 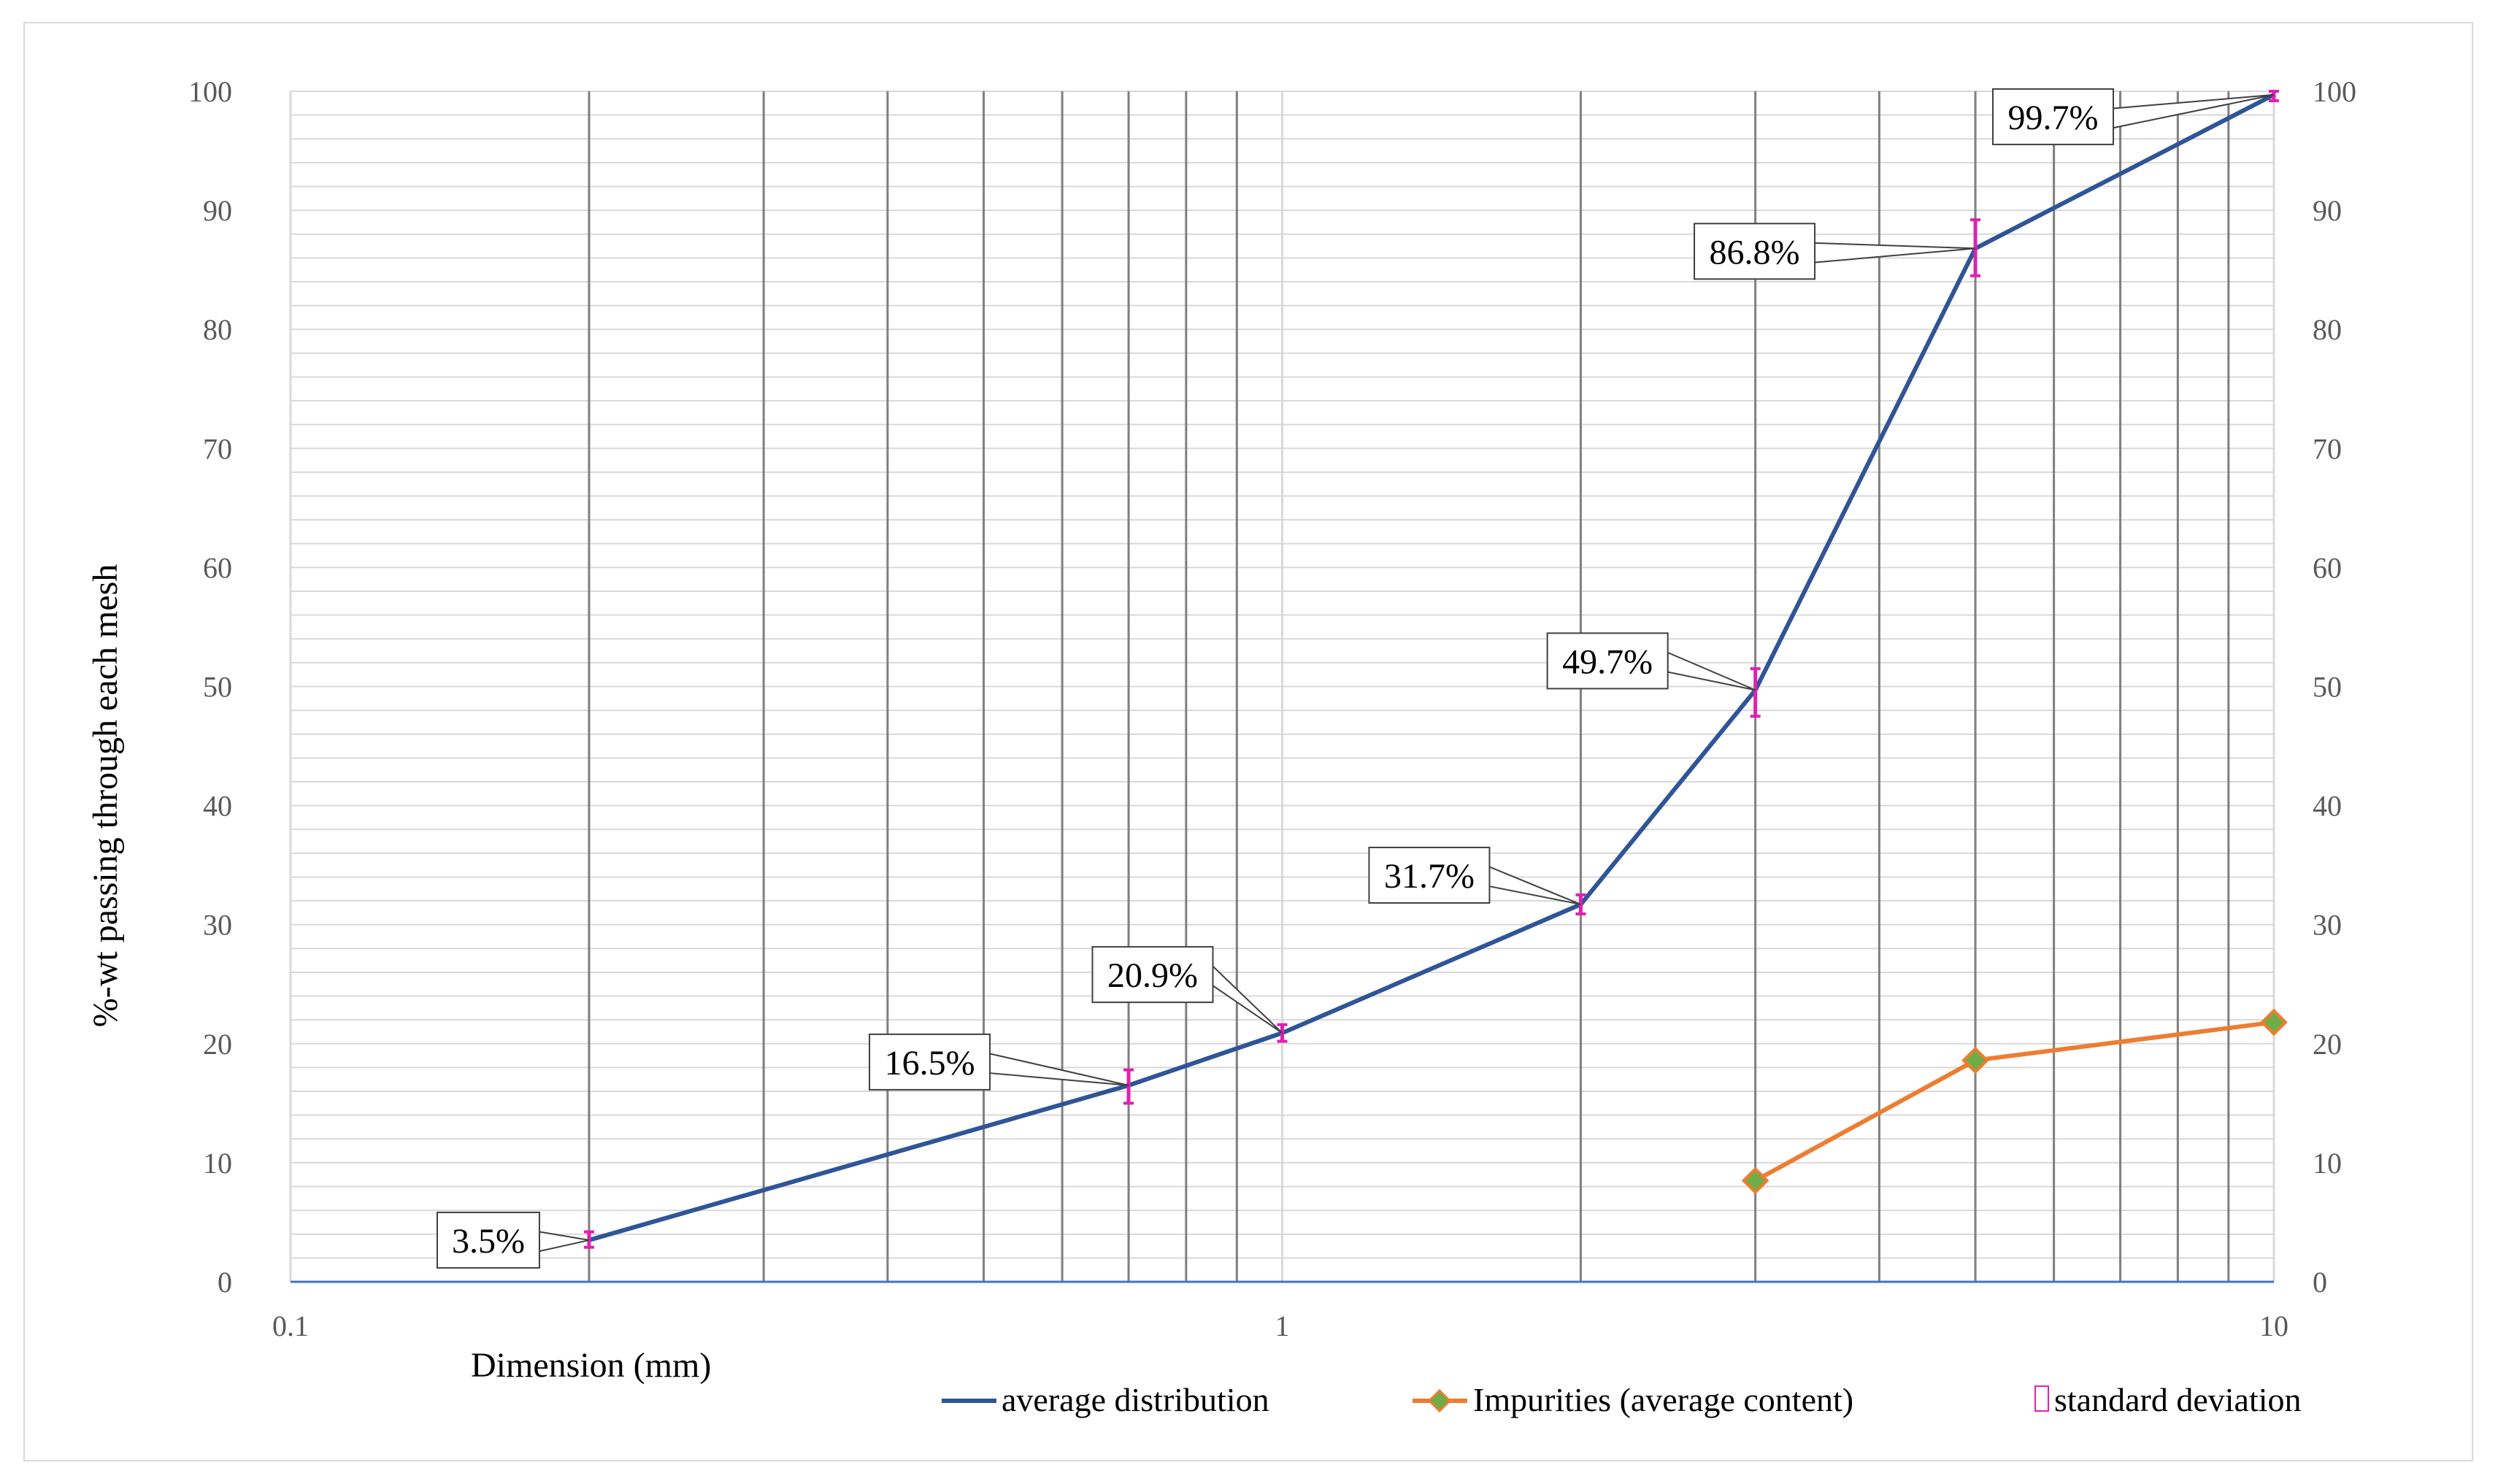 I want to click on y2-tick-label: 100, so click(x=2334, y=91).